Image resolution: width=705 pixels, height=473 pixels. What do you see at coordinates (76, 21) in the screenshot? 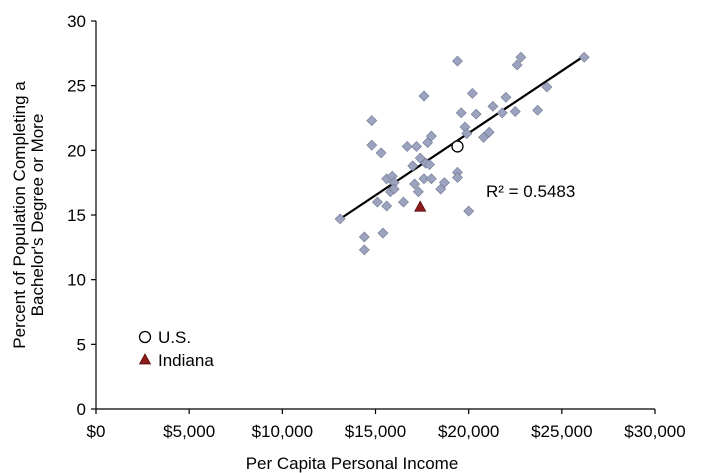
I see `y-tick-label: 30` at bounding box center [76, 21].